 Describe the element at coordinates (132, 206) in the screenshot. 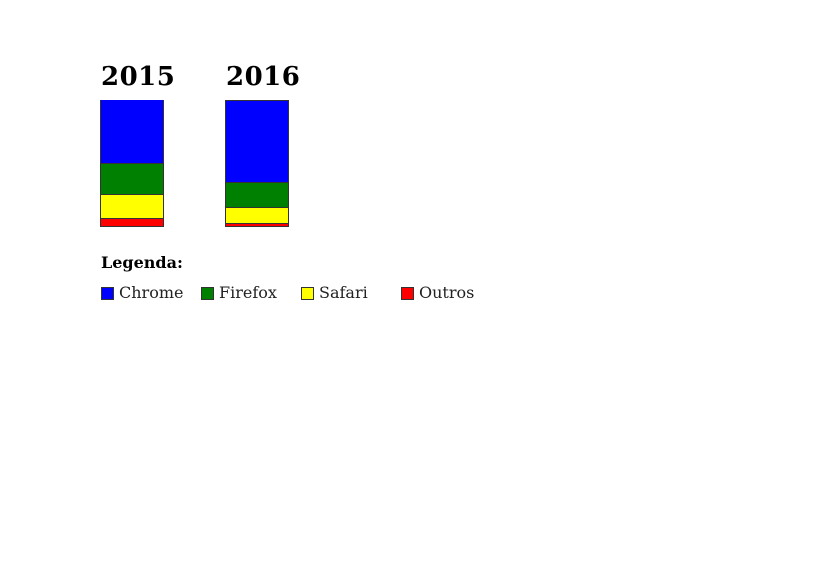

I see `bar-segment-safari-2015` at that location.